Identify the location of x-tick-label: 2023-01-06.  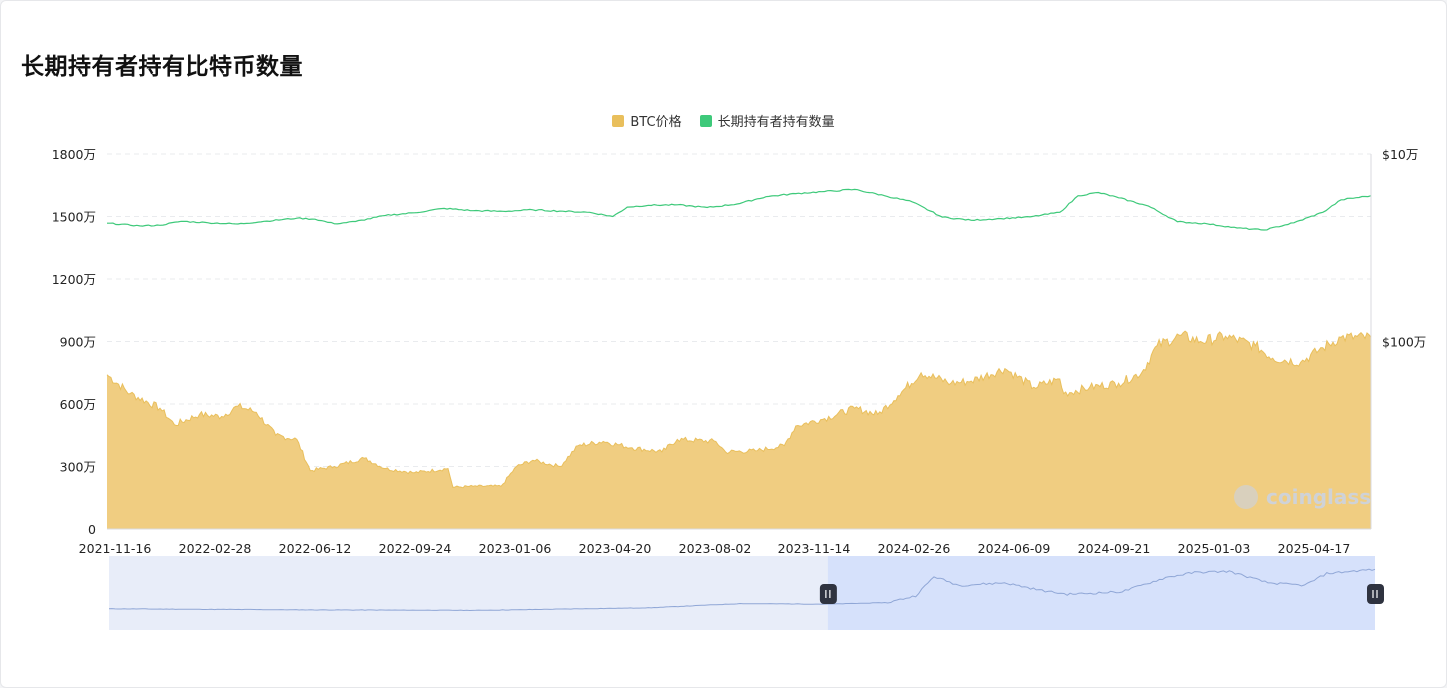
(515, 548).